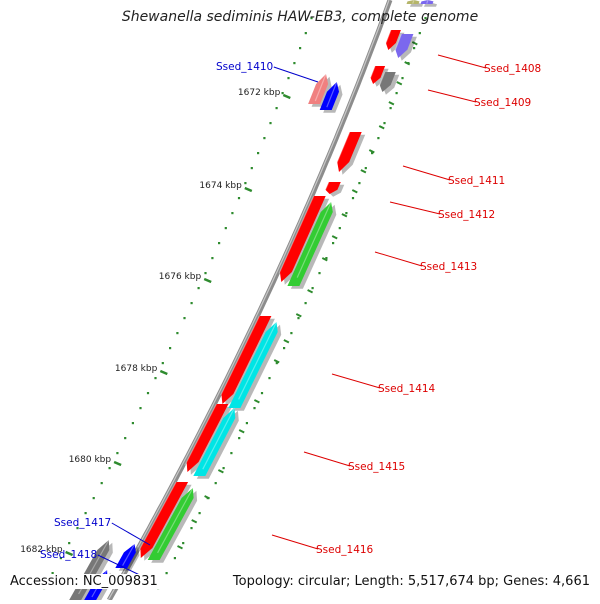 The image size is (600, 604). I want to click on gene-ssed-1413-gloss, so click(314, 239).